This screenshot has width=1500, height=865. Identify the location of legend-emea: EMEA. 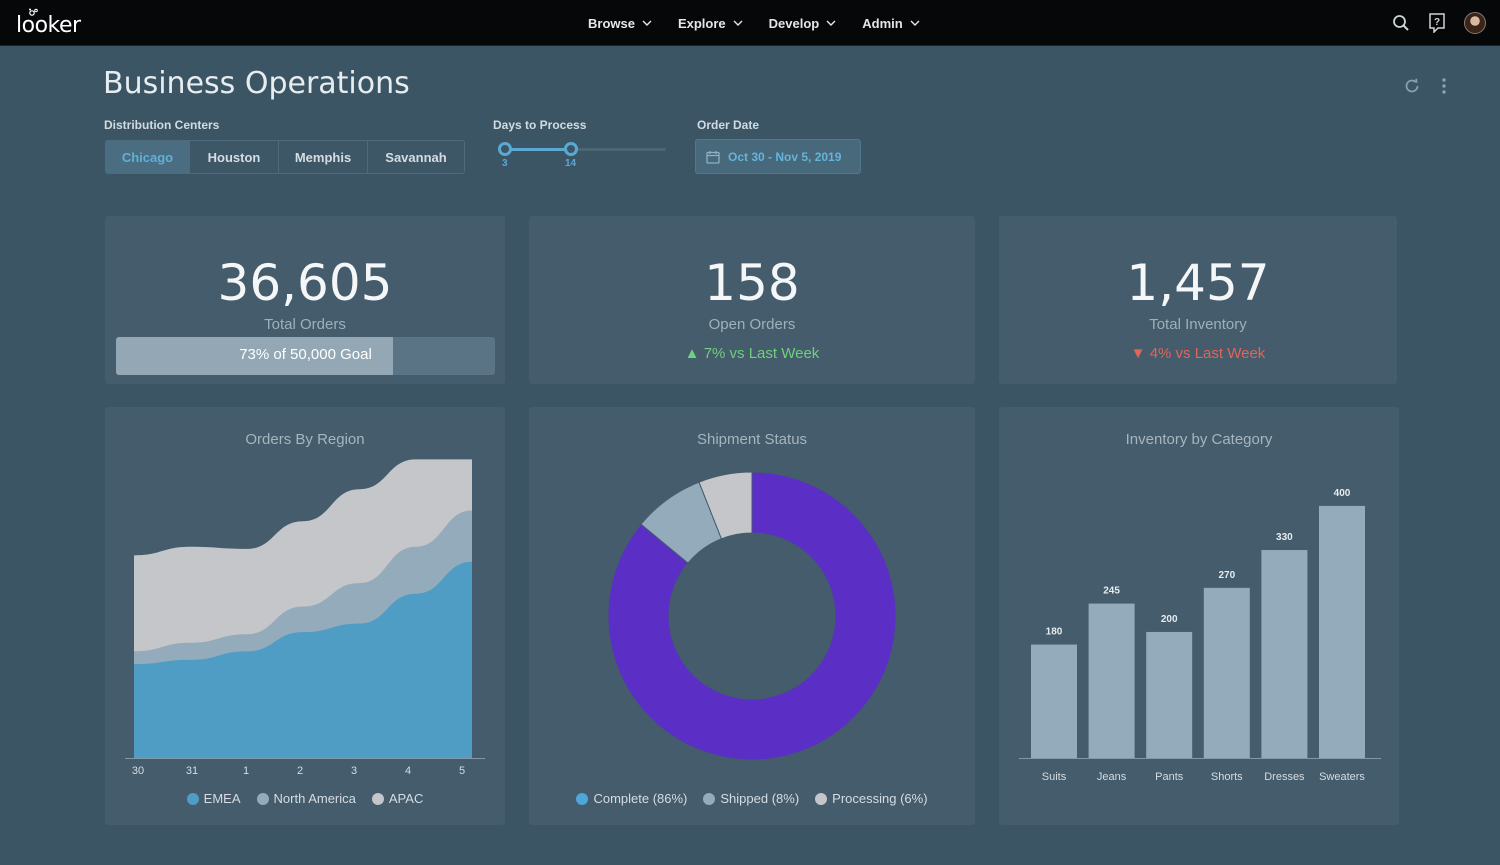
(213, 798).